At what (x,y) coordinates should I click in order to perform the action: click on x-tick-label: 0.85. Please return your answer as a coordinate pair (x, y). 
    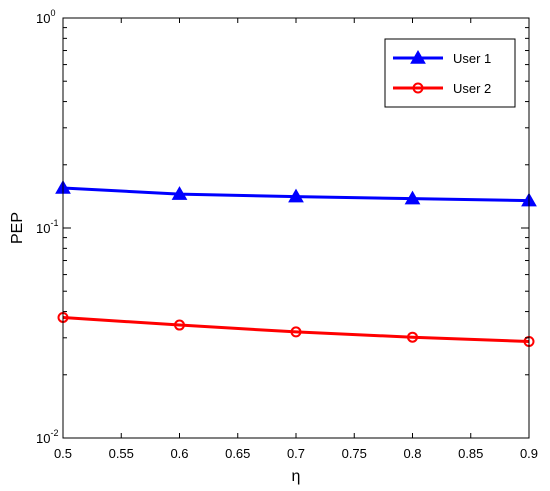
    Looking at the image, I should click on (470, 453).